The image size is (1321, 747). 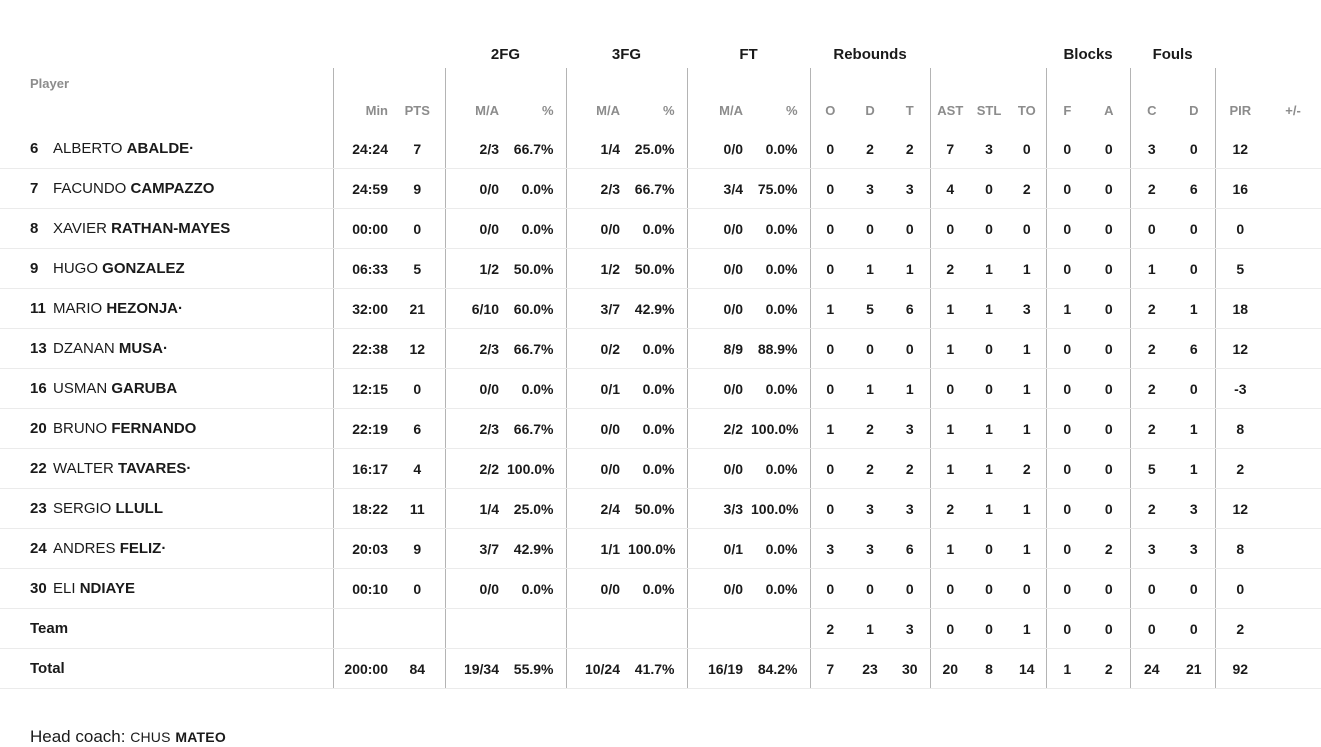 I want to click on stat-ast: 1, so click(x=950, y=468).